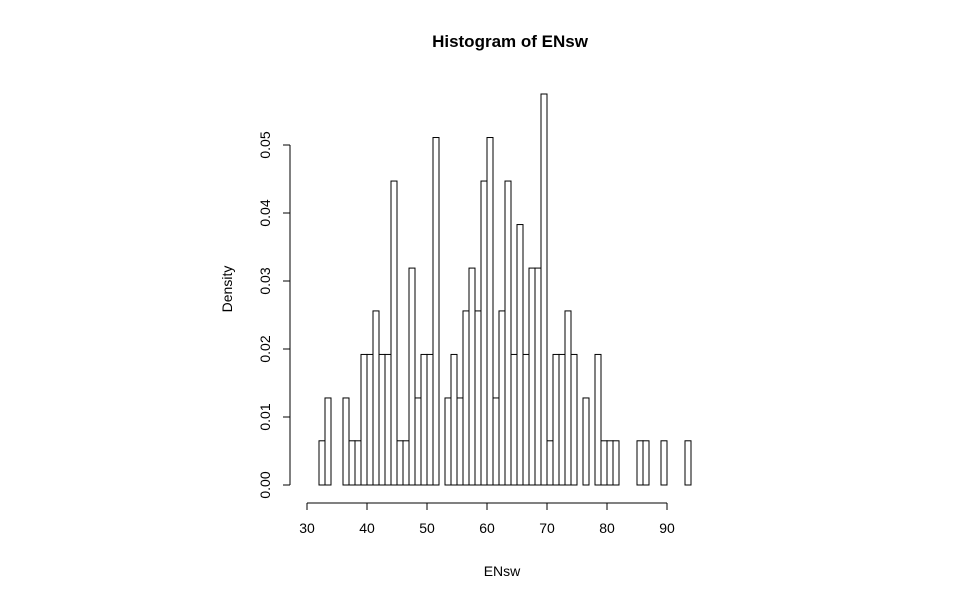  I want to click on y-tick-label: 0.05, so click(265, 144).